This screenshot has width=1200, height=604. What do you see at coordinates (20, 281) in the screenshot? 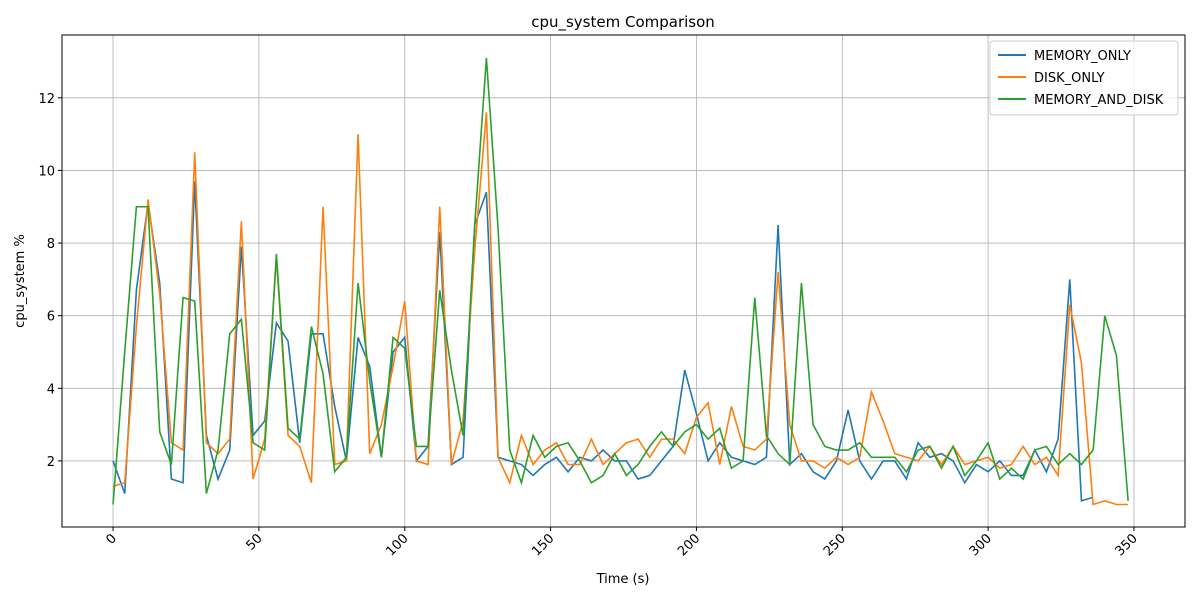
I see `y-axis-label: cpu_system %` at bounding box center [20, 281].